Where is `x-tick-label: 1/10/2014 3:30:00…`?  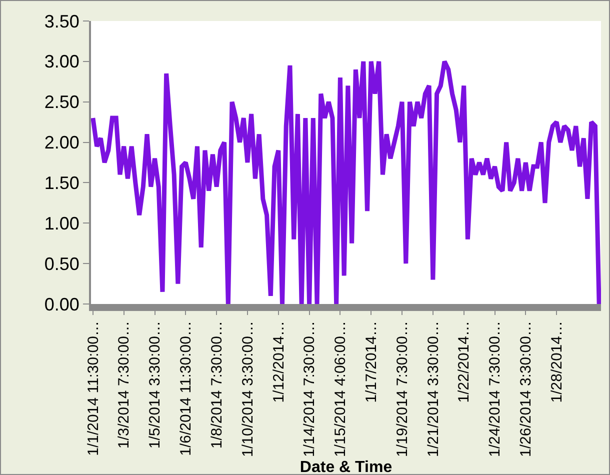 x-tick-label: 1/10/2014 3:30:00… is located at coordinates (247, 389).